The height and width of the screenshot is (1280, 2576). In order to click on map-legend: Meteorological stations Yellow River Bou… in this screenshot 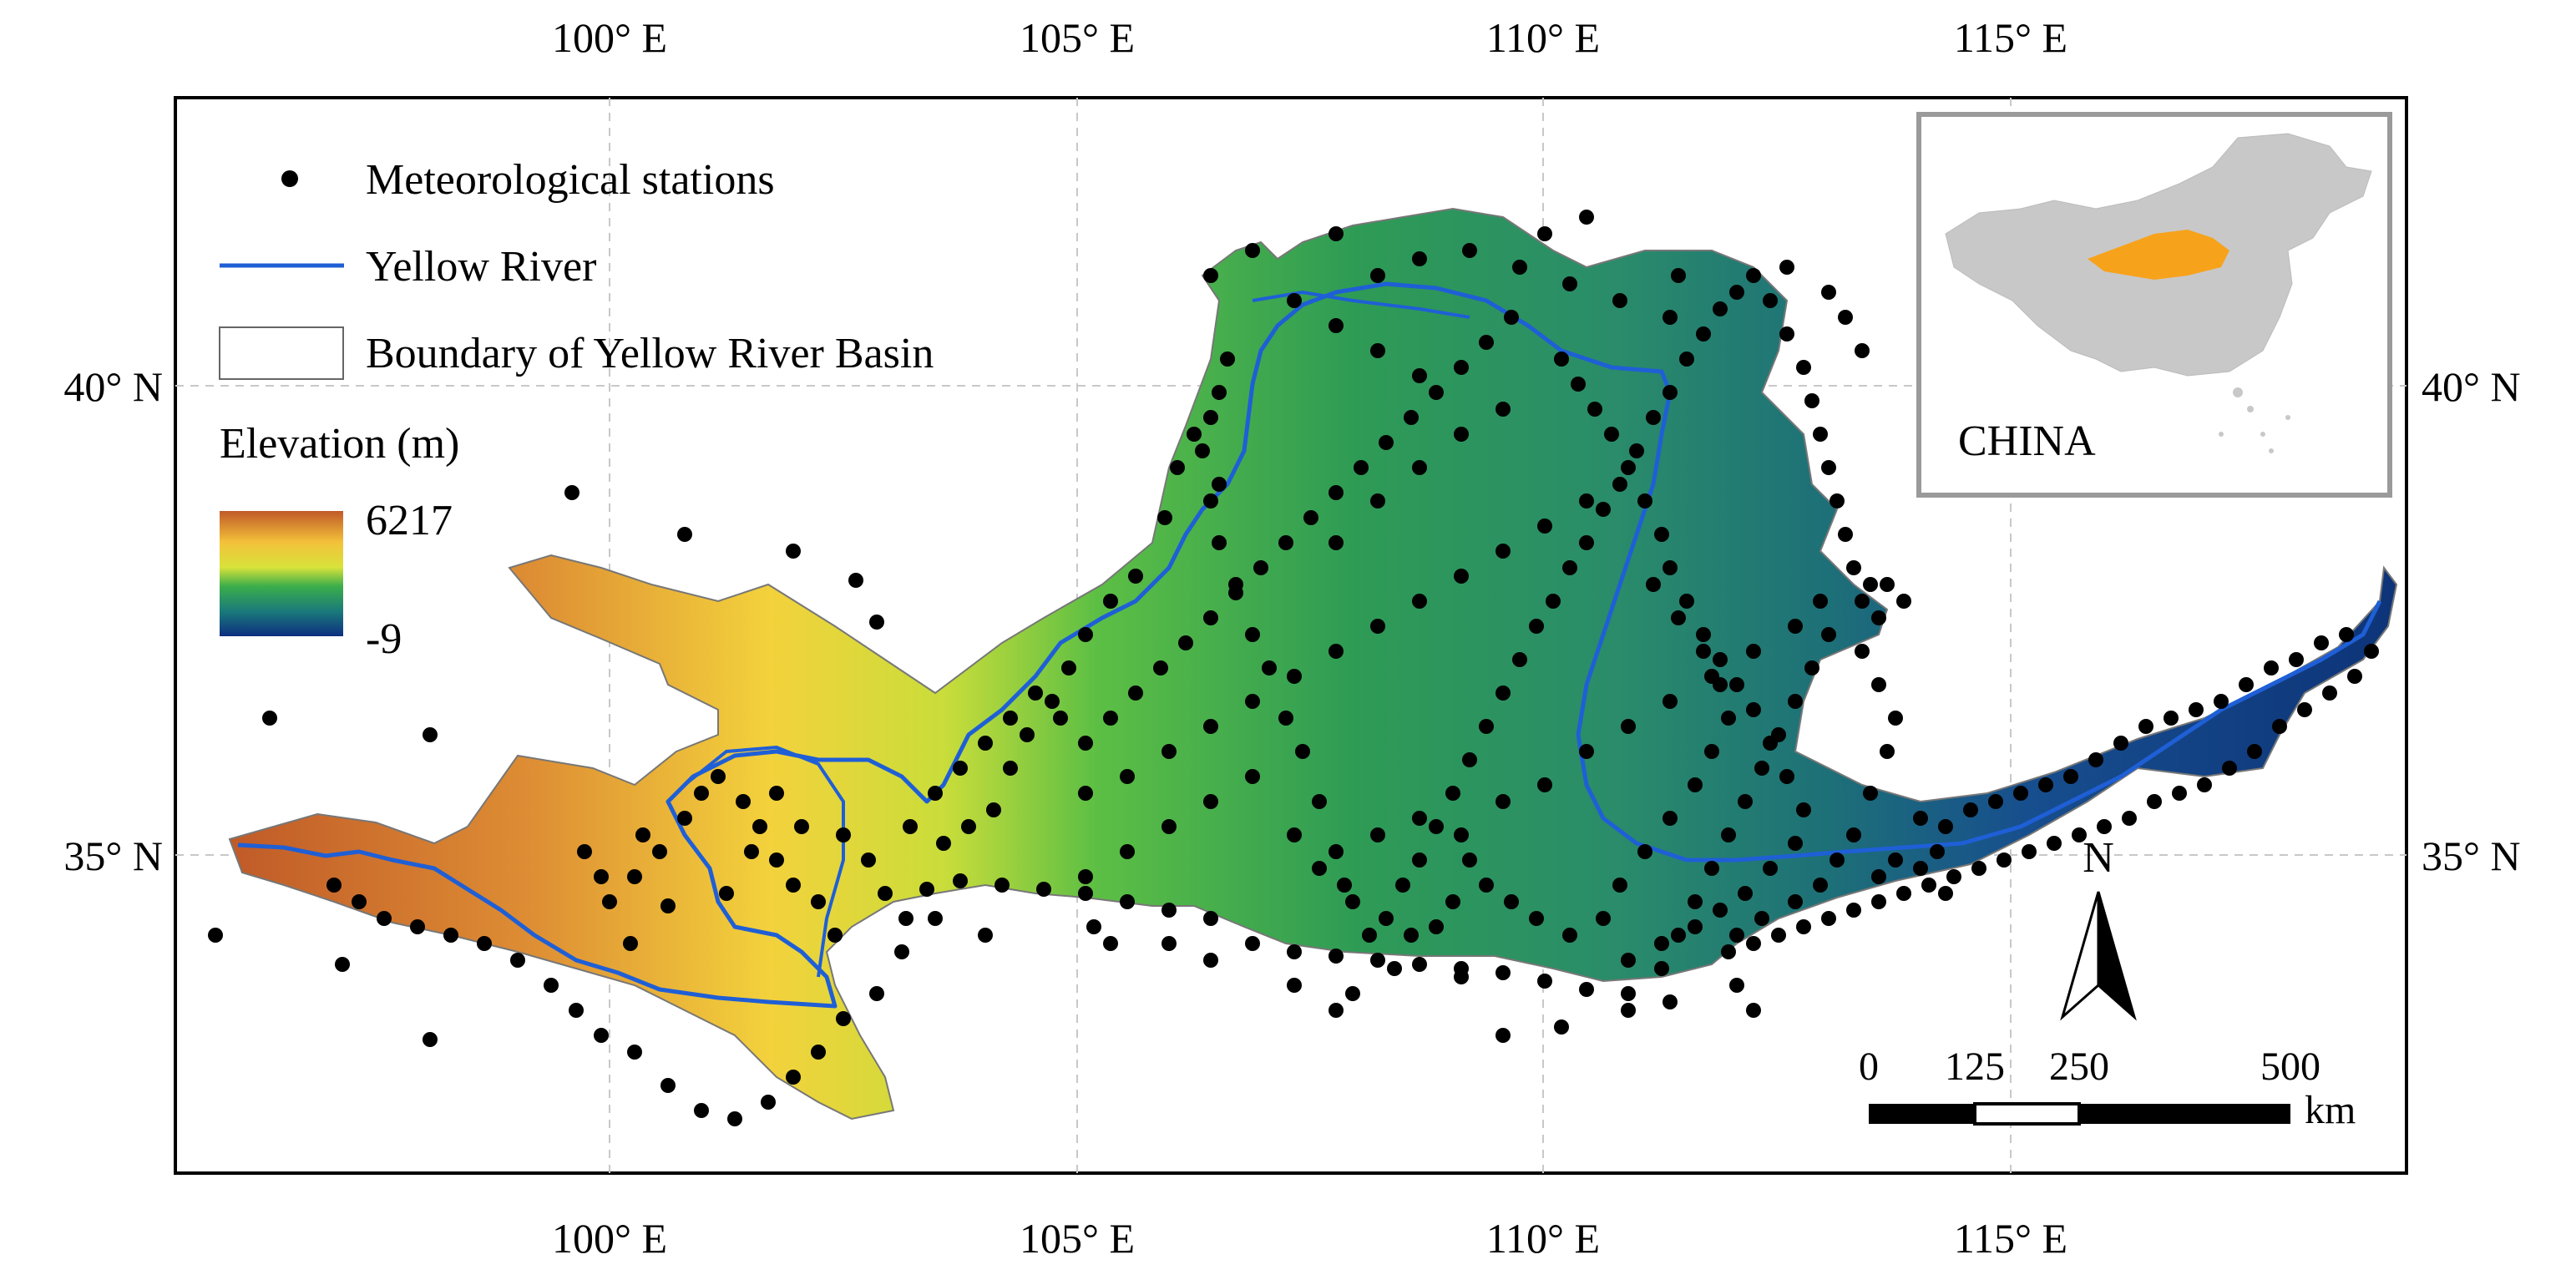, I will do `click(576, 409)`.